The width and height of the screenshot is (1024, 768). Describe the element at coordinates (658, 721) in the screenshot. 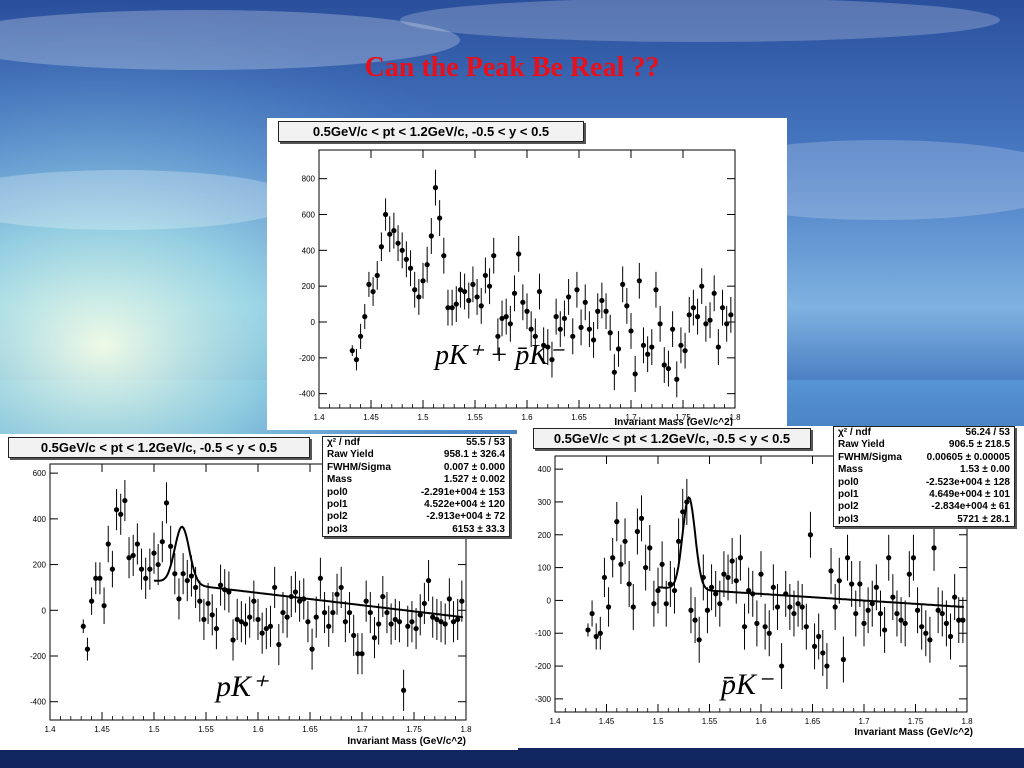

I see `right-x-tick-label: 1.5` at that location.